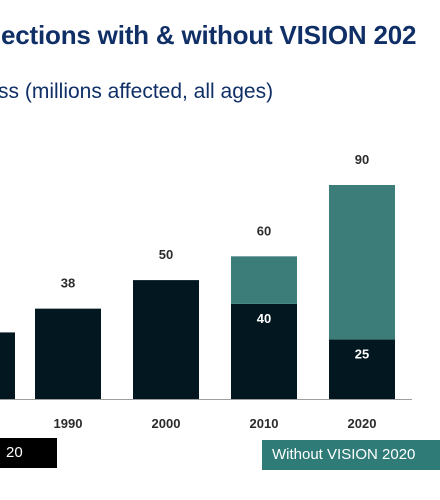 The image size is (440, 500). What do you see at coordinates (68, 423) in the screenshot?
I see `x-tick-label-1: 1990` at bounding box center [68, 423].